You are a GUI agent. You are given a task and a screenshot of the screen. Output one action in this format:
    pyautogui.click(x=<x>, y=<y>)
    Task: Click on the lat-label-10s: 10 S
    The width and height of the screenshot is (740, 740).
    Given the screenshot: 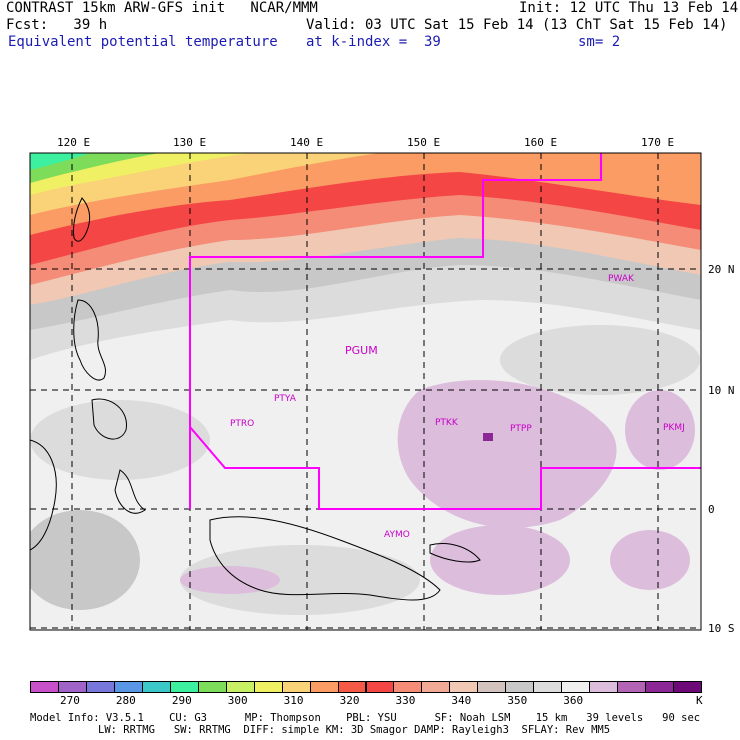 What is the action you would take?
    pyautogui.click(x=721, y=628)
    